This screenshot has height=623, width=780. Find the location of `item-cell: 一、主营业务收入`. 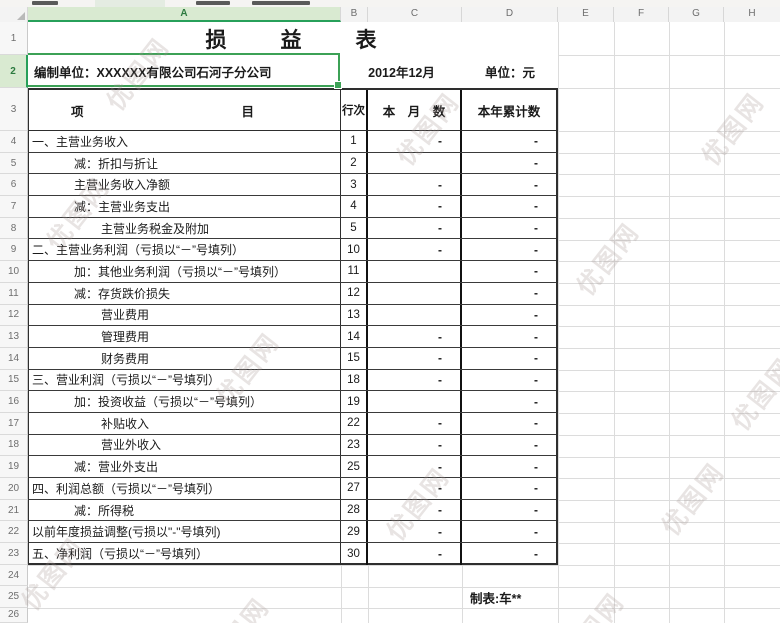

item-cell: 一、主营业务收入 is located at coordinates (185, 141).